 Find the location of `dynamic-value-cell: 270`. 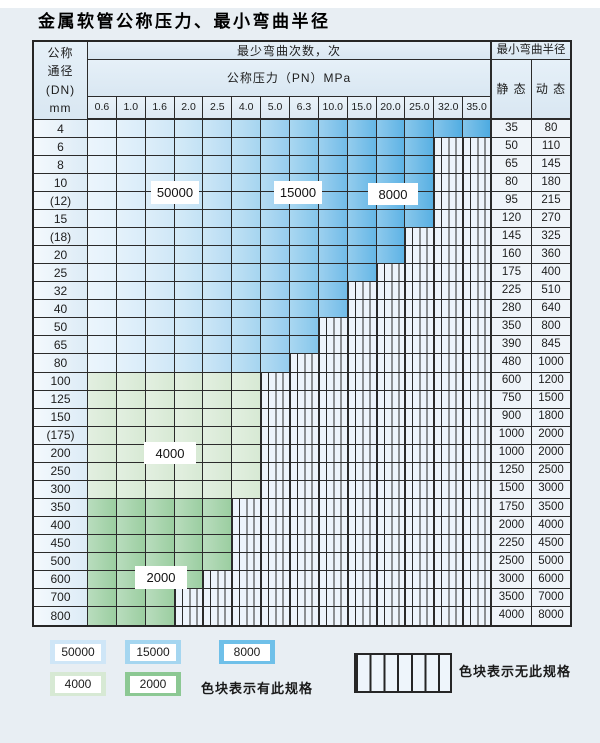

dynamic-value-cell: 270 is located at coordinates (551, 219).